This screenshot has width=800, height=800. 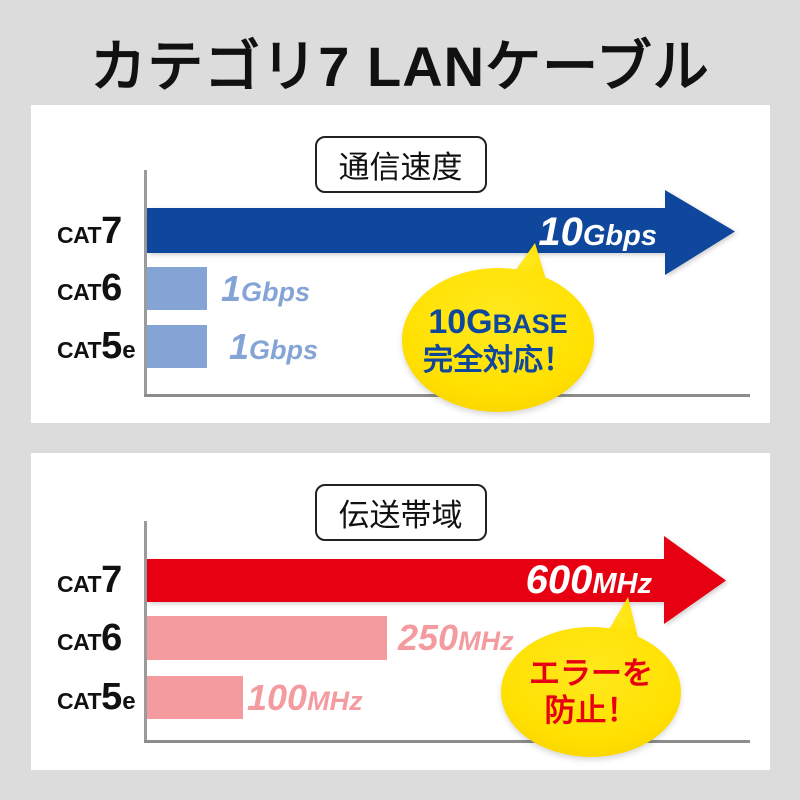 I want to click on speed-callout-line1: 10GBASE, so click(x=498, y=322).